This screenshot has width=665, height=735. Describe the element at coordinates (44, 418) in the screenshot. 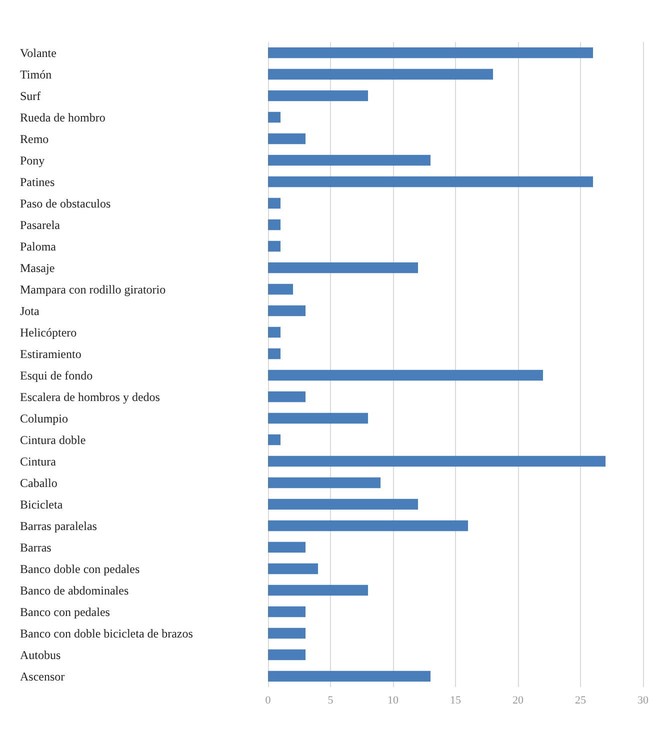

I see `y-tick-label: Columpio` at that location.